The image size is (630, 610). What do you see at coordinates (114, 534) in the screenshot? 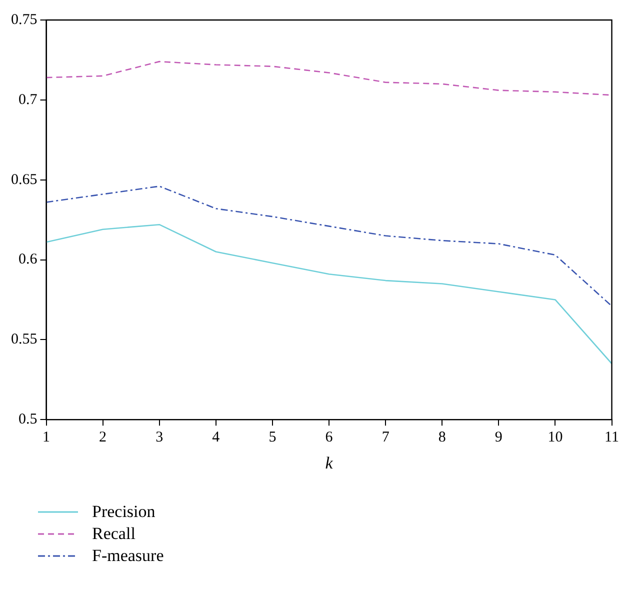
I see `legend-label: Recall` at bounding box center [114, 534].